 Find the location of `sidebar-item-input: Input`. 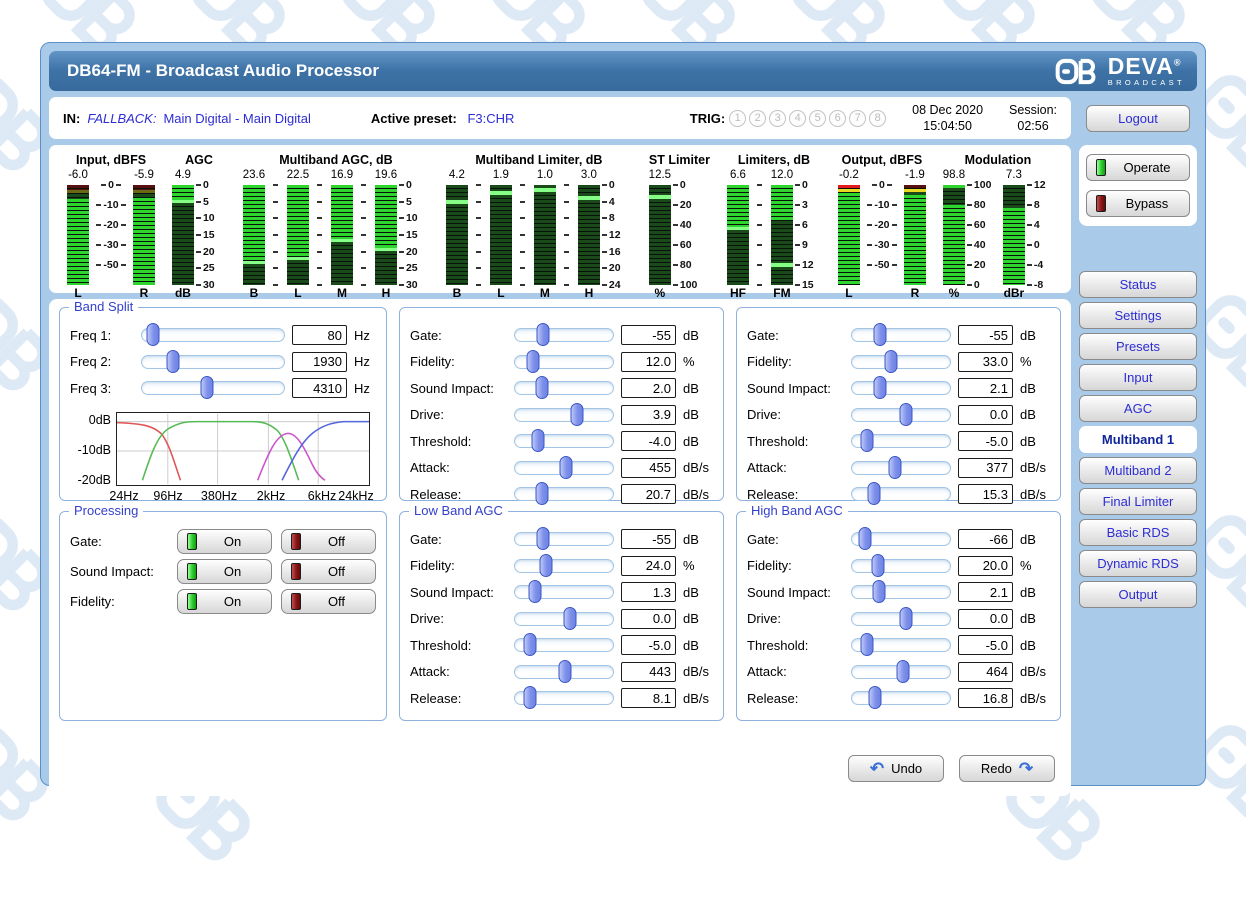

sidebar-item-input: Input is located at coordinates (1138, 377).